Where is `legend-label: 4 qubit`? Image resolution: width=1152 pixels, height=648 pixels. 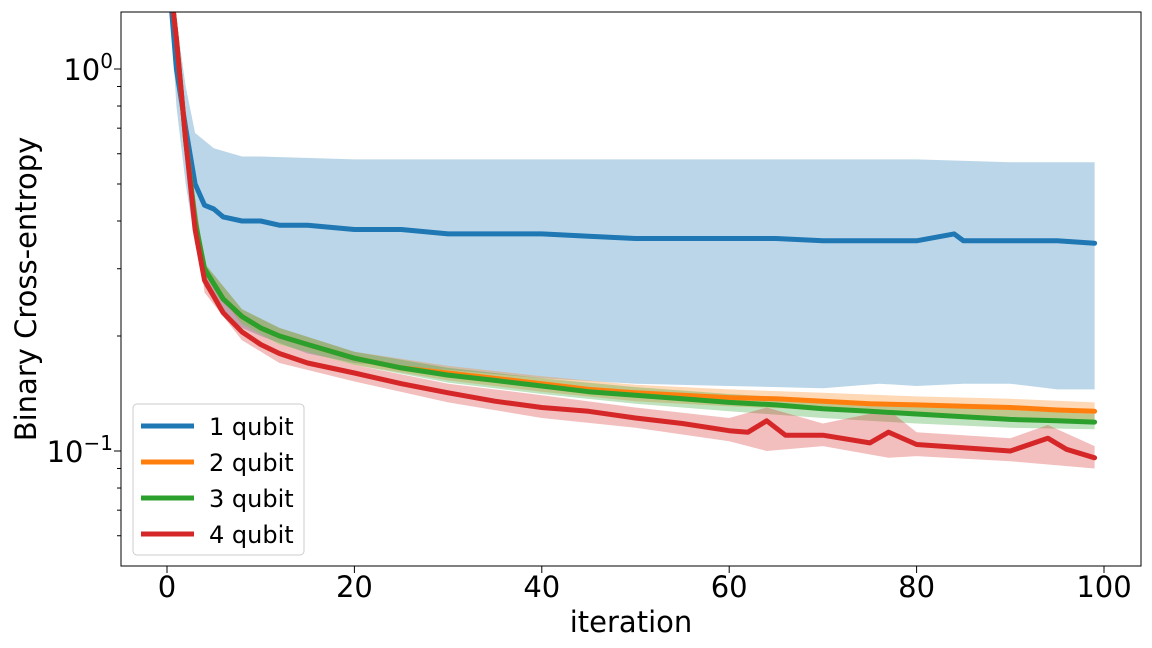
legend-label: 4 qubit is located at coordinates (251, 535).